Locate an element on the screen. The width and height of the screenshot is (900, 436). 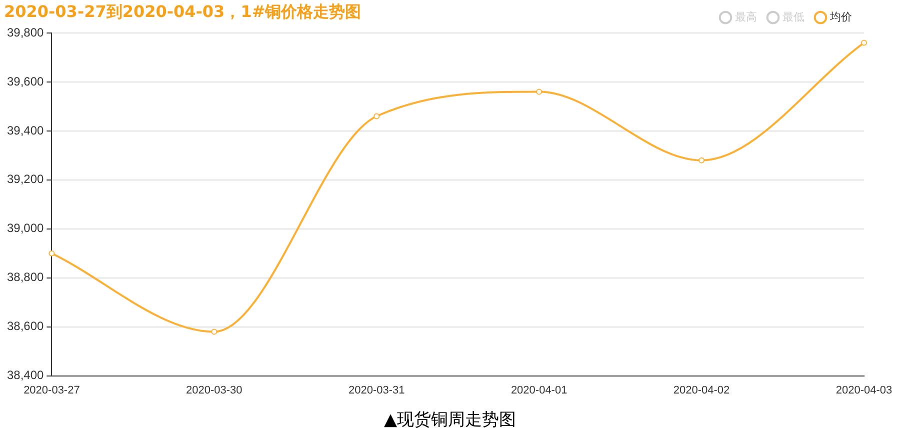
y-tick-label: 39,600 is located at coordinates (25, 81).